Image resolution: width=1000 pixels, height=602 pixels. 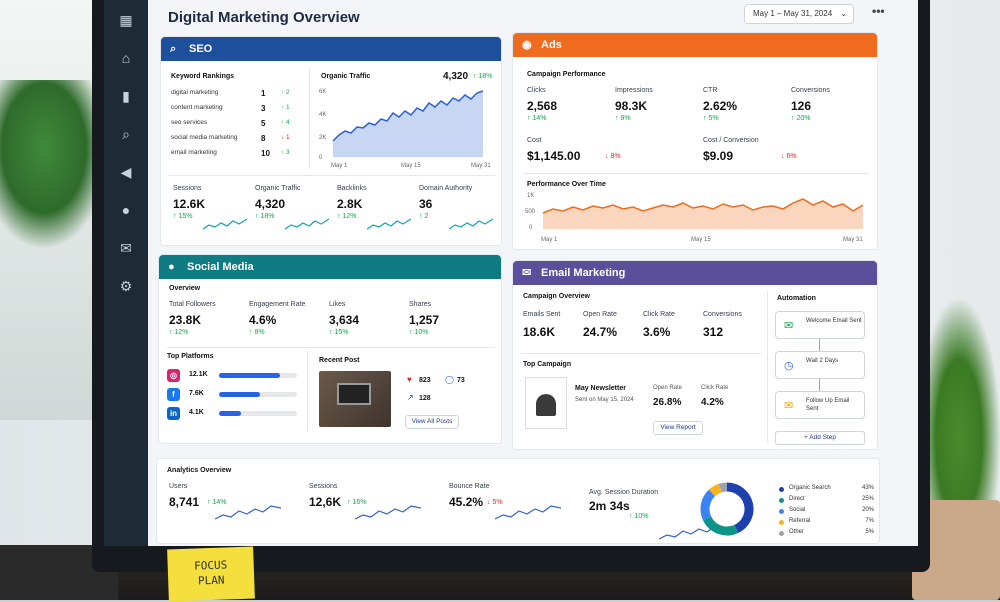 What do you see at coordinates (878, 11) in the screenshot?
I see `more-options-button: •••` at bounding box center [878, 11].